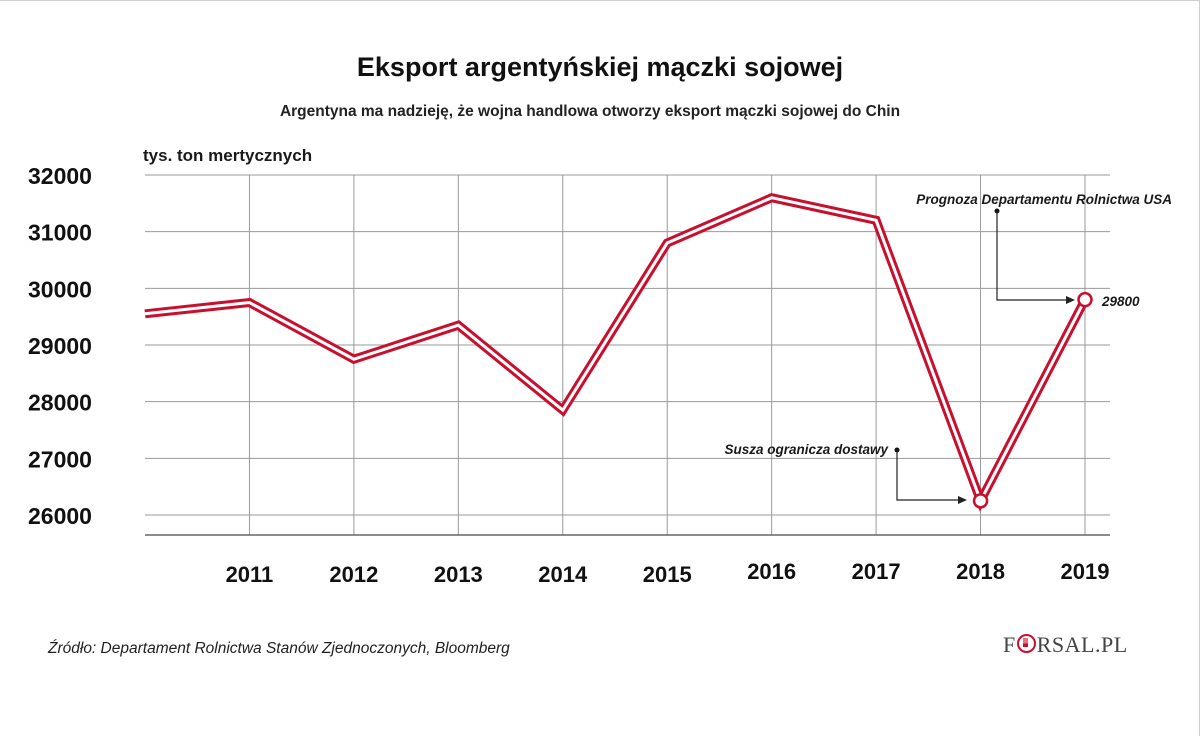  I want to click on x-tick-label: 2011, so click(250, 574).